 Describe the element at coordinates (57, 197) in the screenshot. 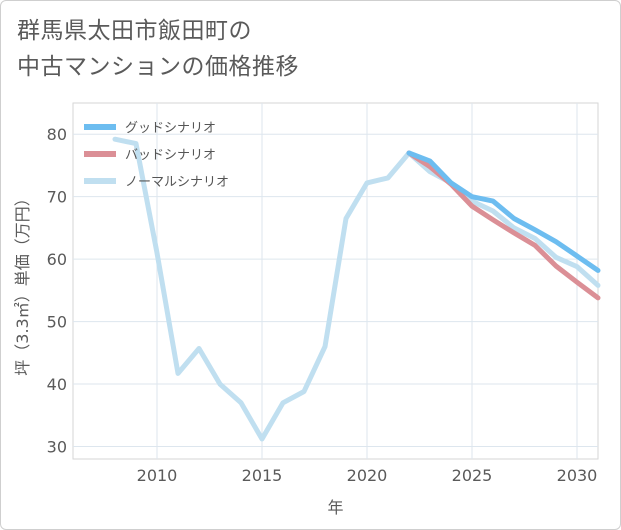

I see `y-tick-label-70: 70` at that location.